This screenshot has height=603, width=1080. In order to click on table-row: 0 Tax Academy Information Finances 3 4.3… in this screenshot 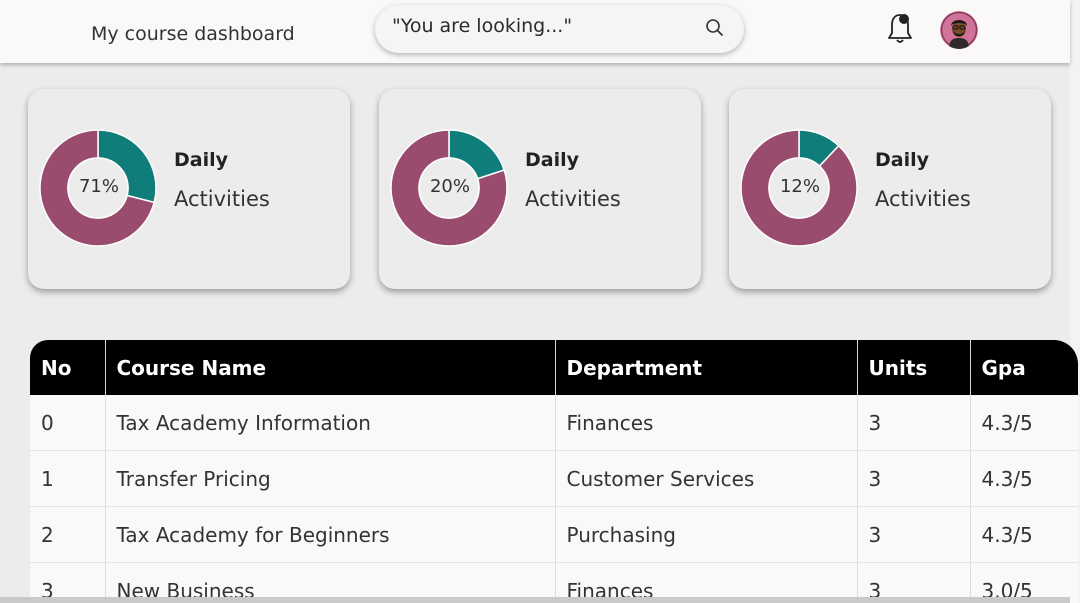, I will do `click(554, 423)`.